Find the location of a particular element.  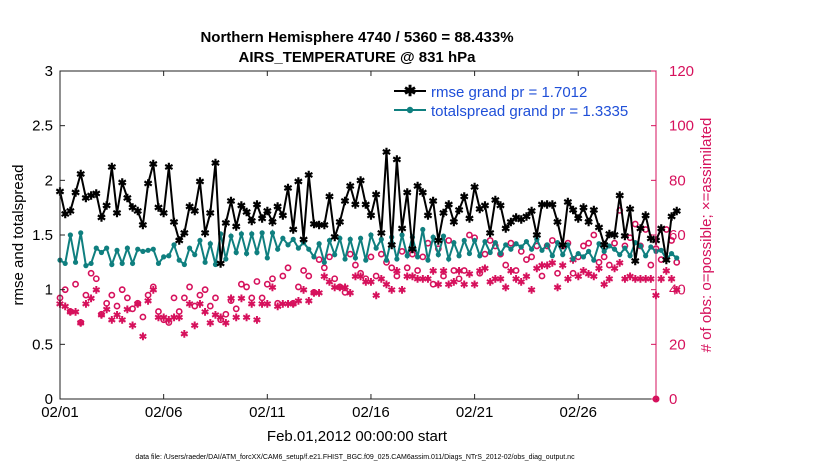

y-tick-label: 1.5 is located at coordinates (42, 235).